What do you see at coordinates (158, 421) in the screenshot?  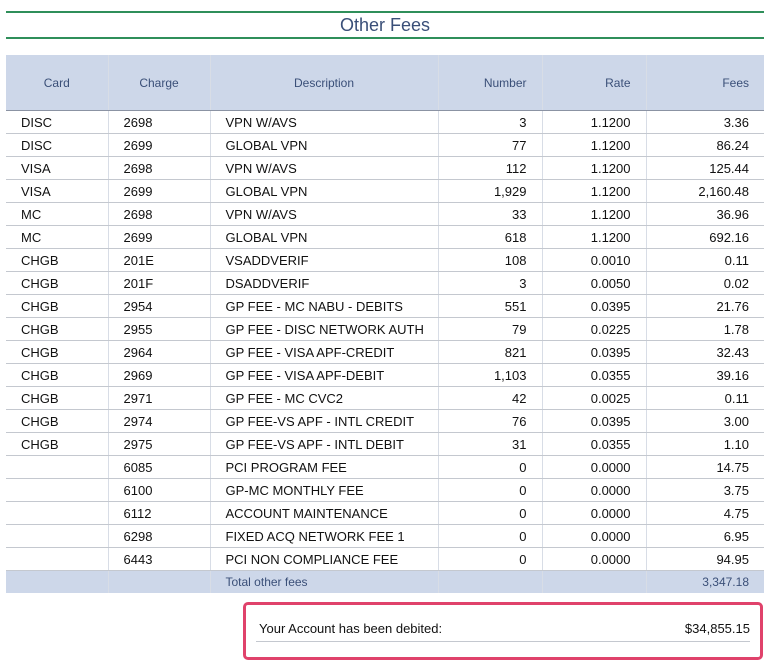 I see `cell-charge: 2974` at bounding box center [158, 421].